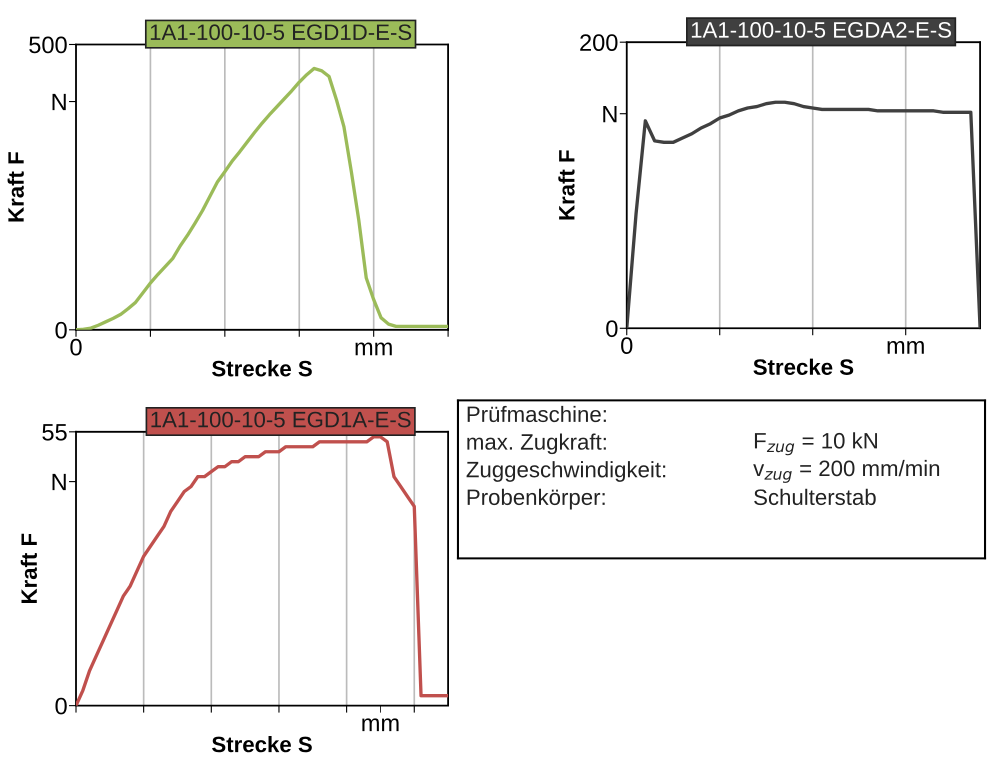 The height and width of the screenshot is (767, 987). What do you see at coordinates (281, 32) in the screenshot?
I see `chart-title: 1A1-100-10-5 EGD1D-E-S` at bounding box center [281, 32].